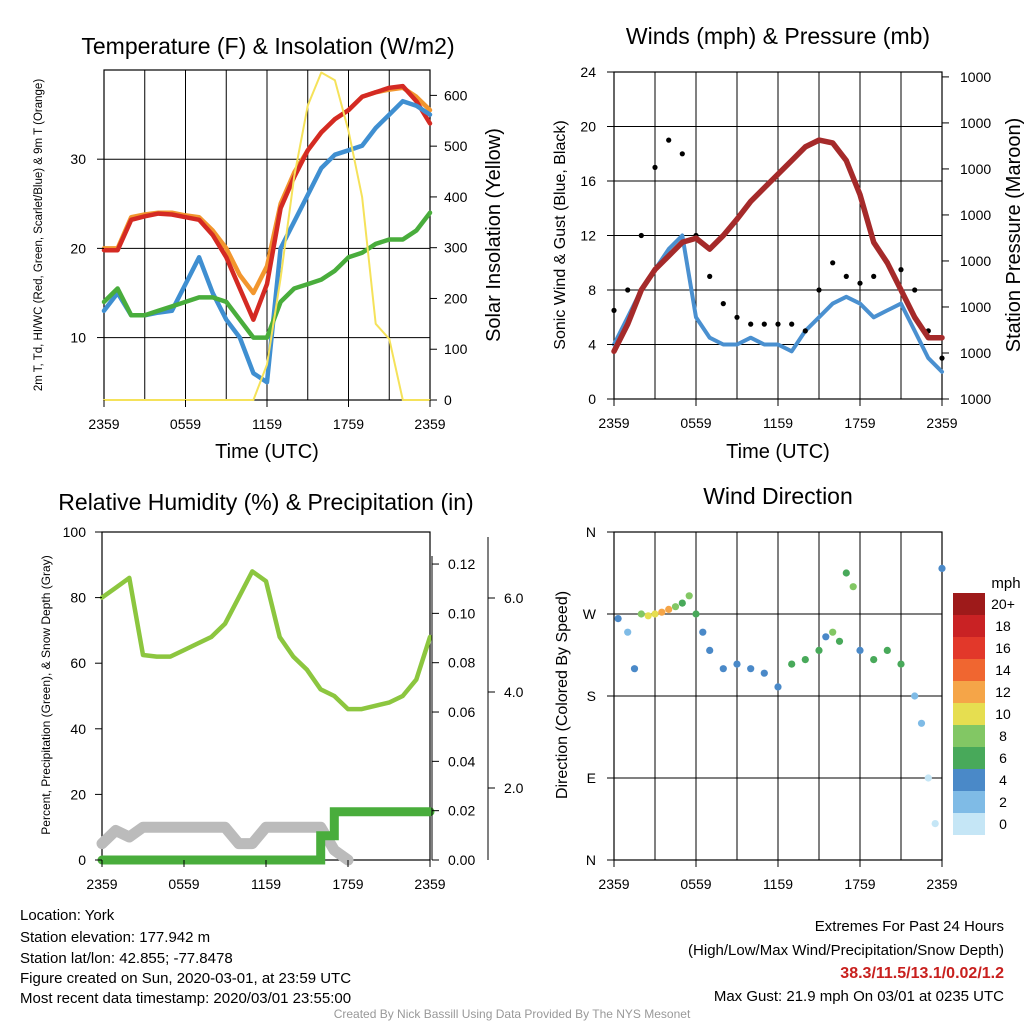 Image resolution: width=1024 pixels, height=1024 pixels. What do you see at coordinates (778, 36) in the screenshot?
I see `winds-chart-title: Winds (mph) & Pressure (mb)` at bounding box center [778, 36].